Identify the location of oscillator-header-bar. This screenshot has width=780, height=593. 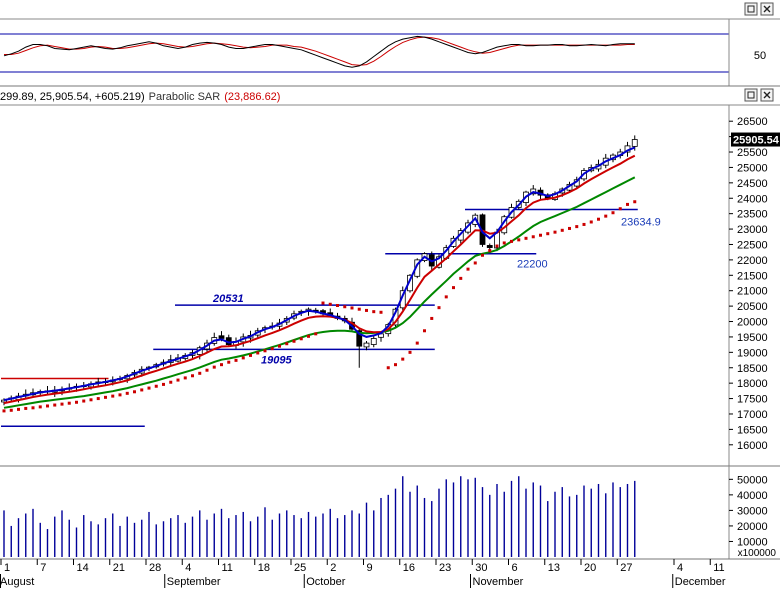
(390, 9).